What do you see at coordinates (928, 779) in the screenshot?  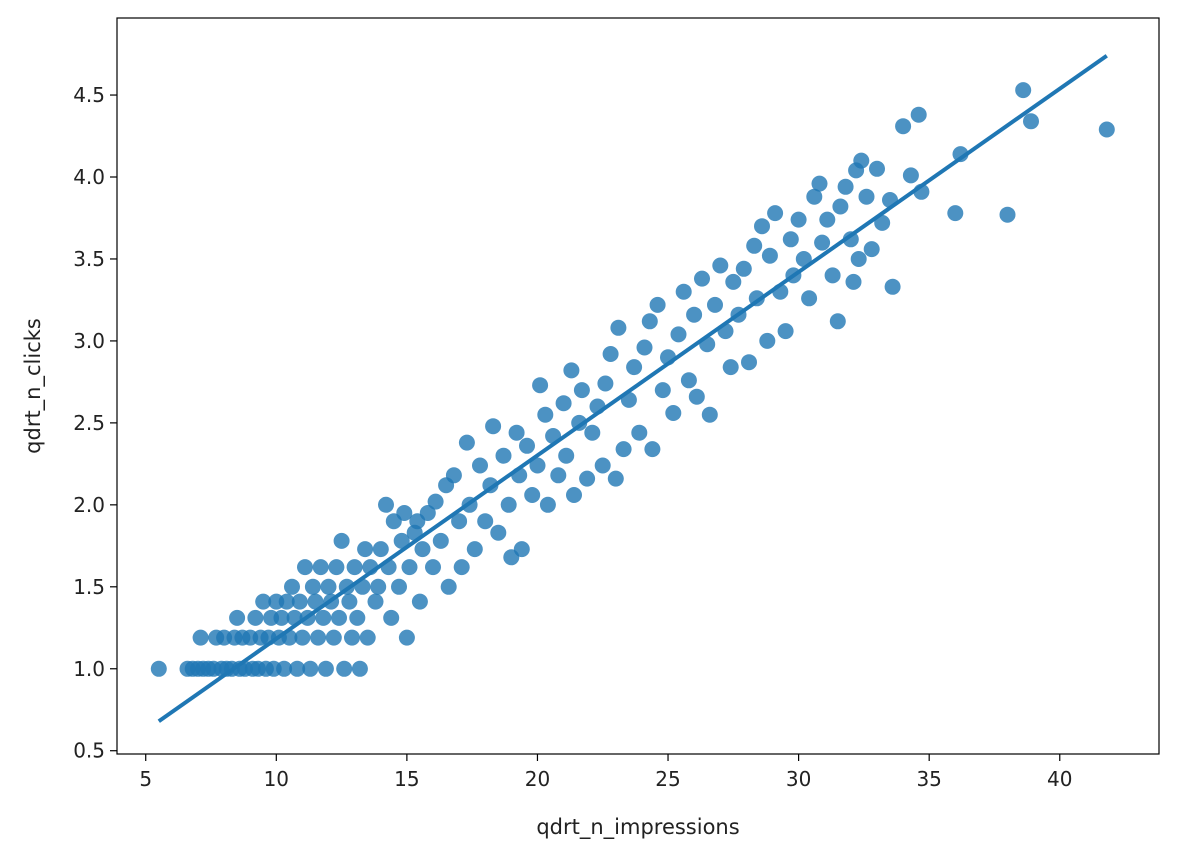 I see `x-tick-label: 35` at bounding box center [928, 779].